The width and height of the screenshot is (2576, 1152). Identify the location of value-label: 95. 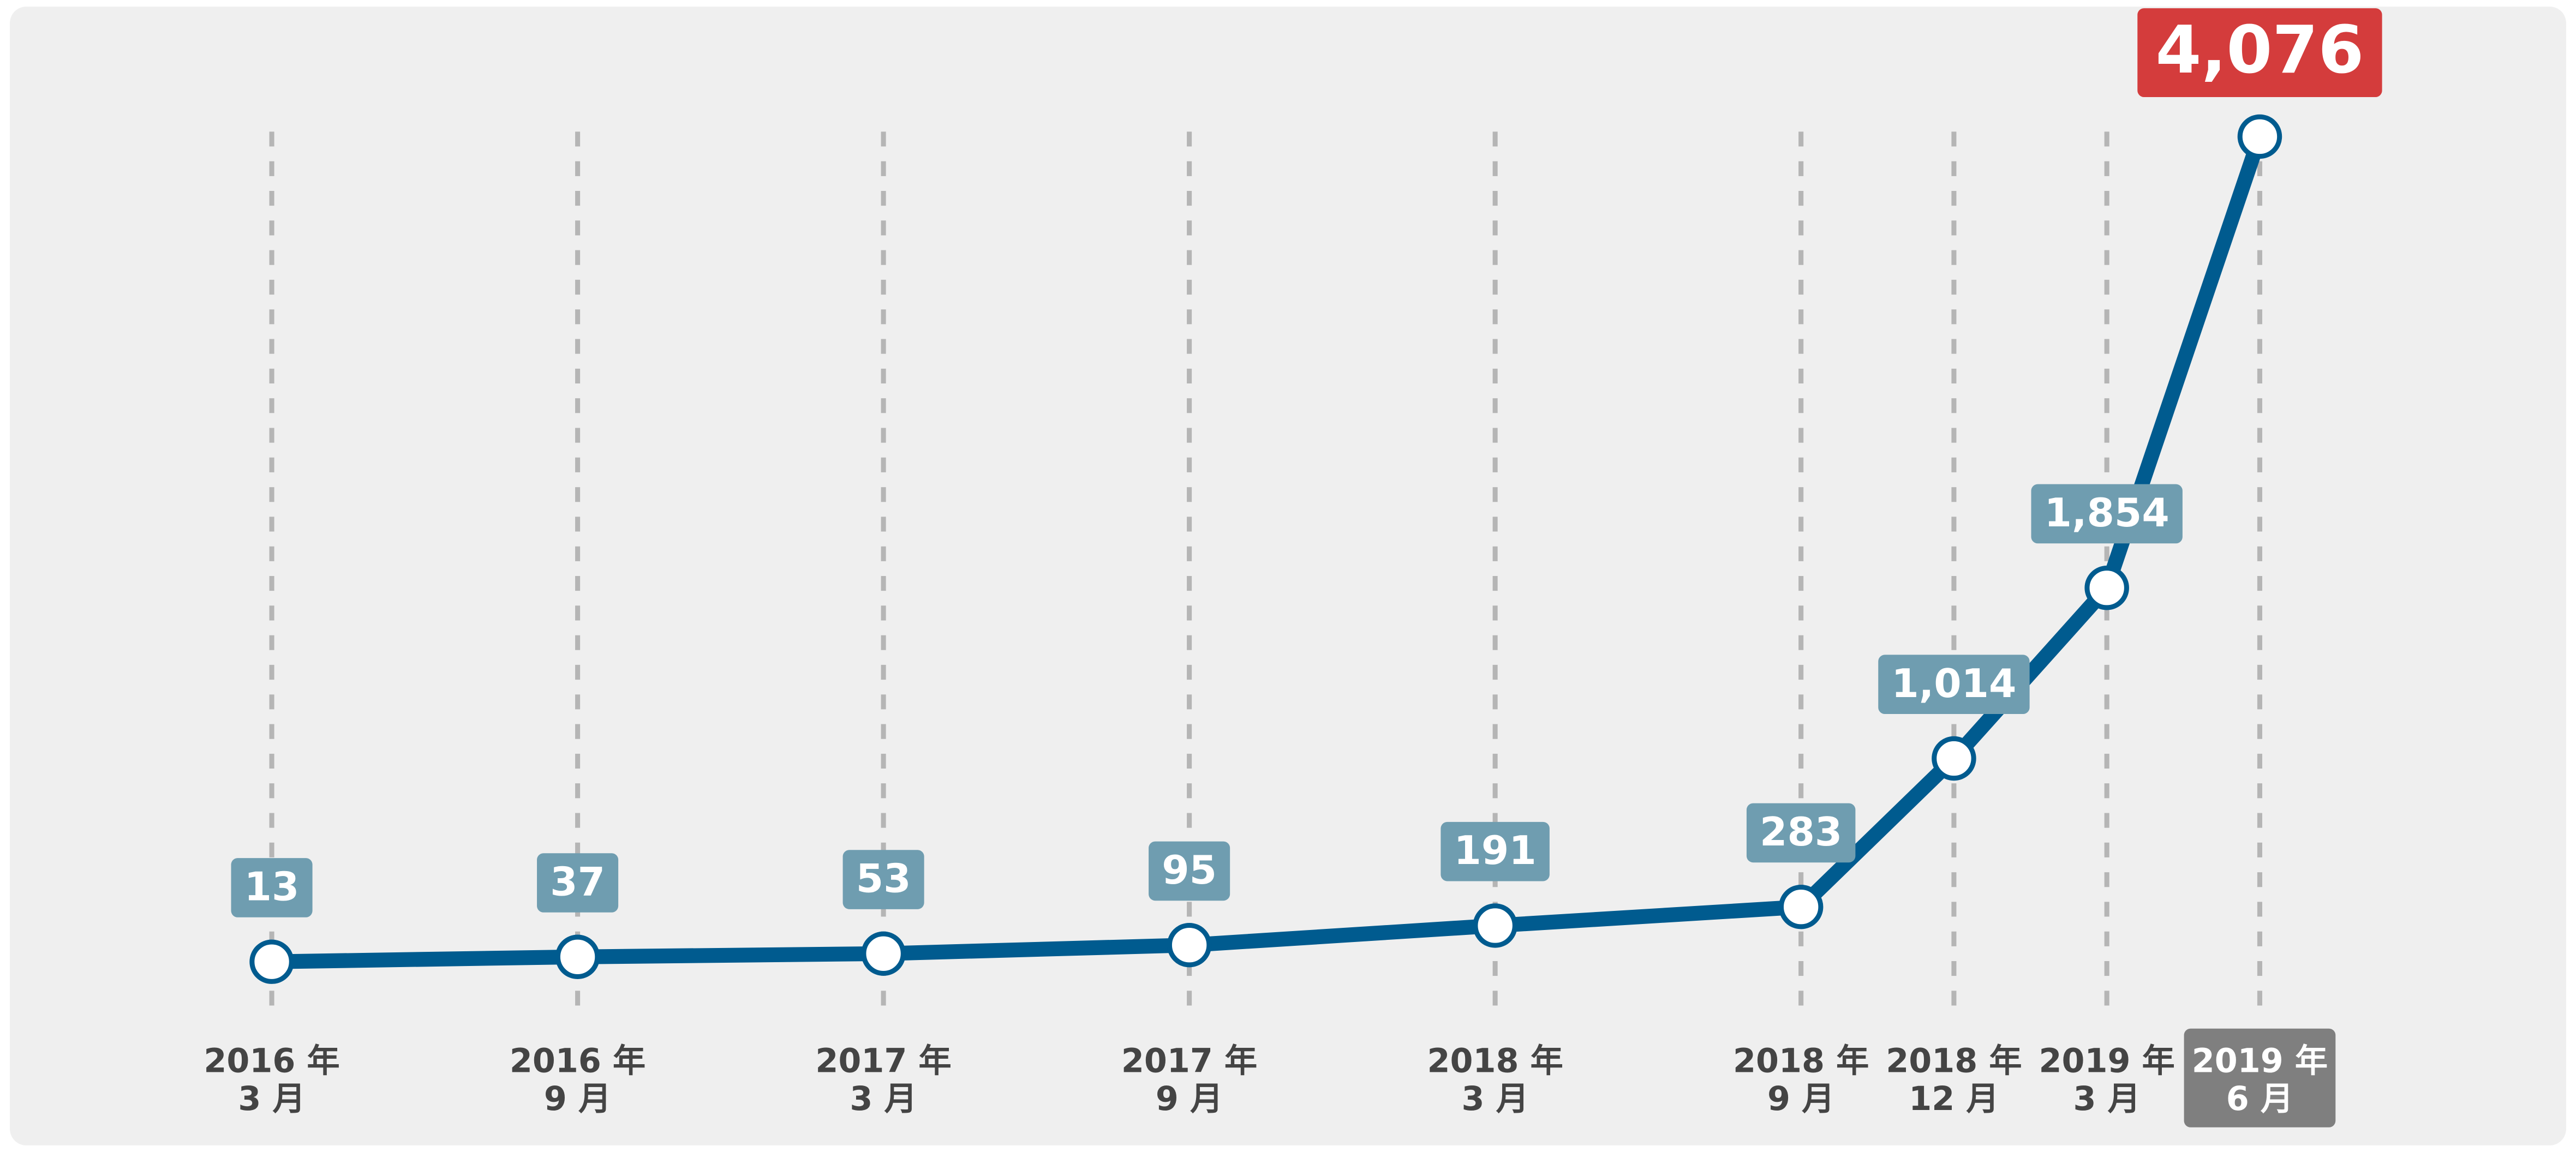
(1189, 870).